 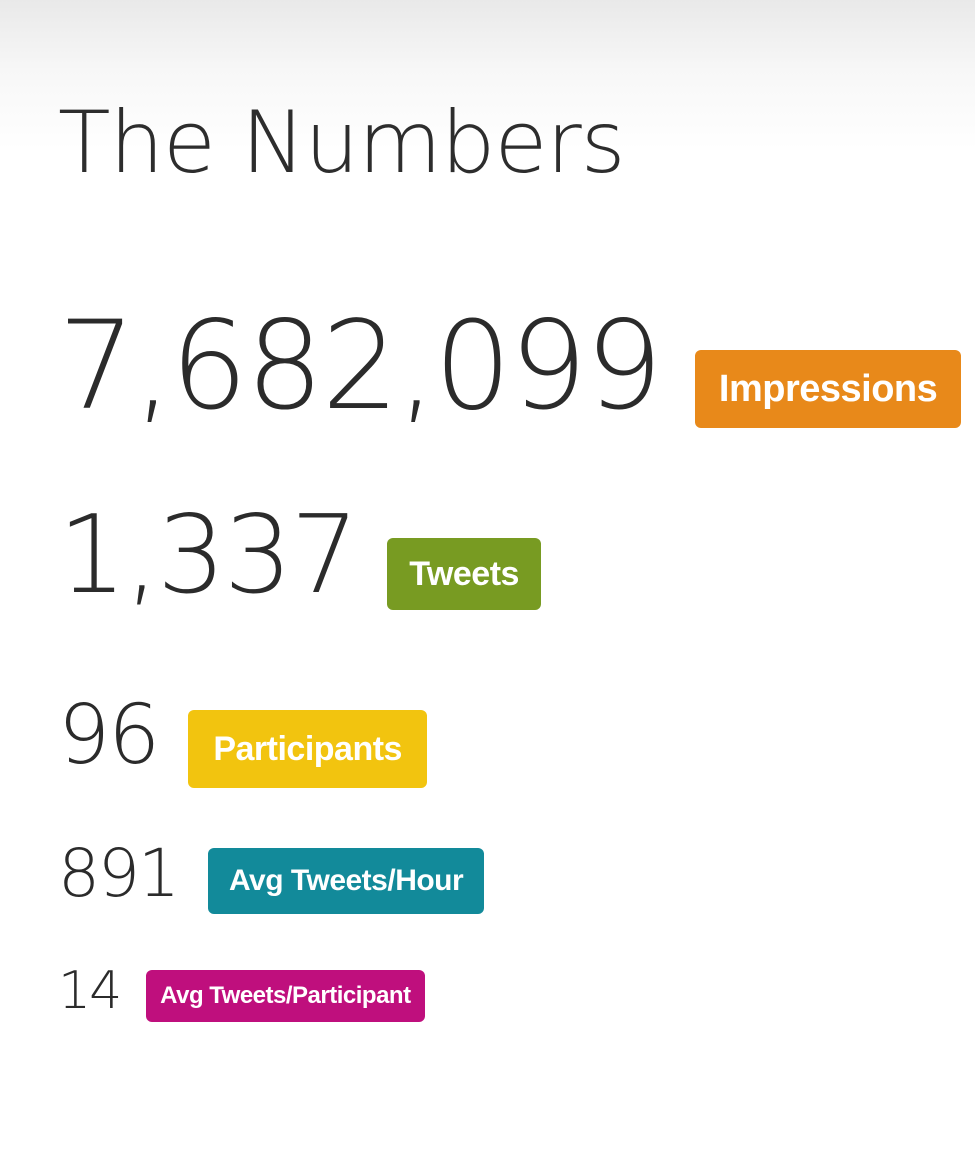 I want to click on stat-tweets: 1,337 Tweets, so click(x=299, y=556).